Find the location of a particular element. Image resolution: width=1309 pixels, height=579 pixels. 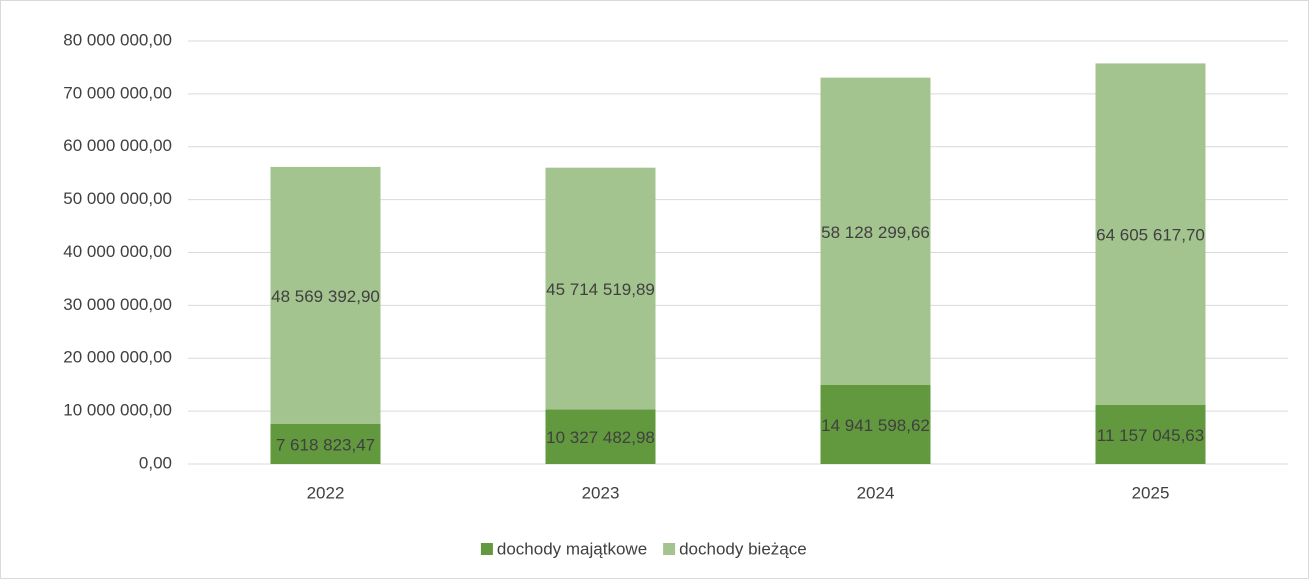

y-tick-label: 0,00 is located at coordinates (155, 462).